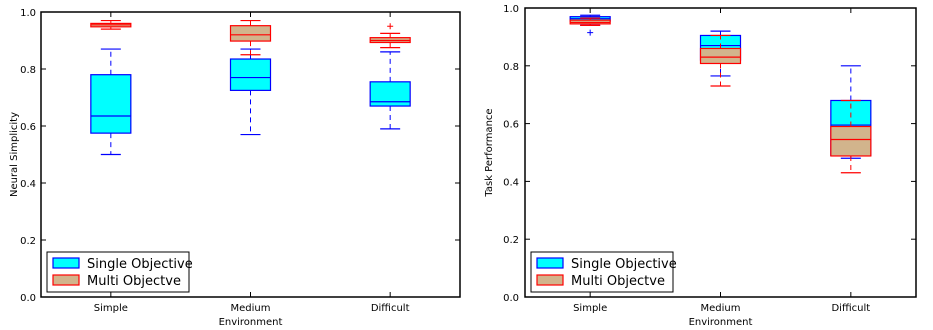  Describe the element at coordinates (250, 92) in the screenshot. I see `box-single-objective-medium` at that location.